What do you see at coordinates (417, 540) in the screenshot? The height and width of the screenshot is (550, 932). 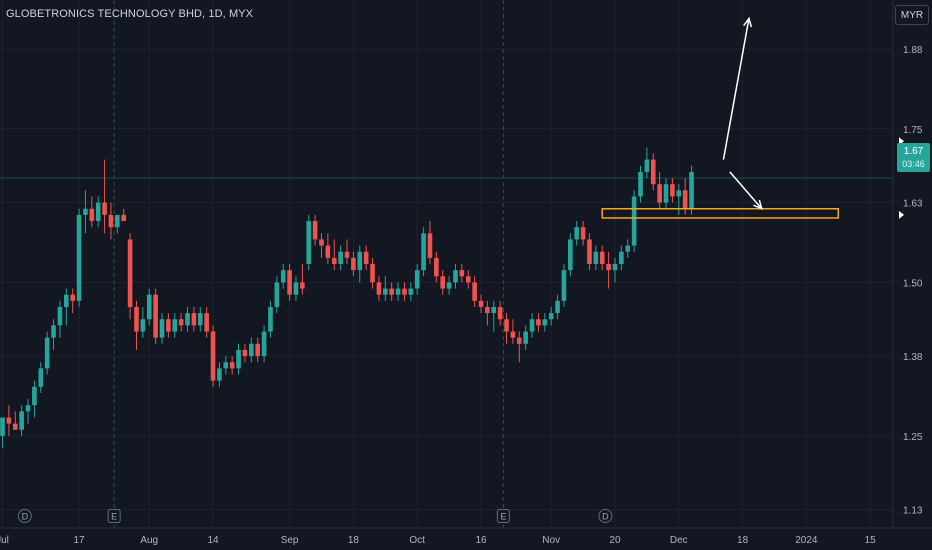 I see `time-tick-label: Oct` at bounding box center [417, 540].